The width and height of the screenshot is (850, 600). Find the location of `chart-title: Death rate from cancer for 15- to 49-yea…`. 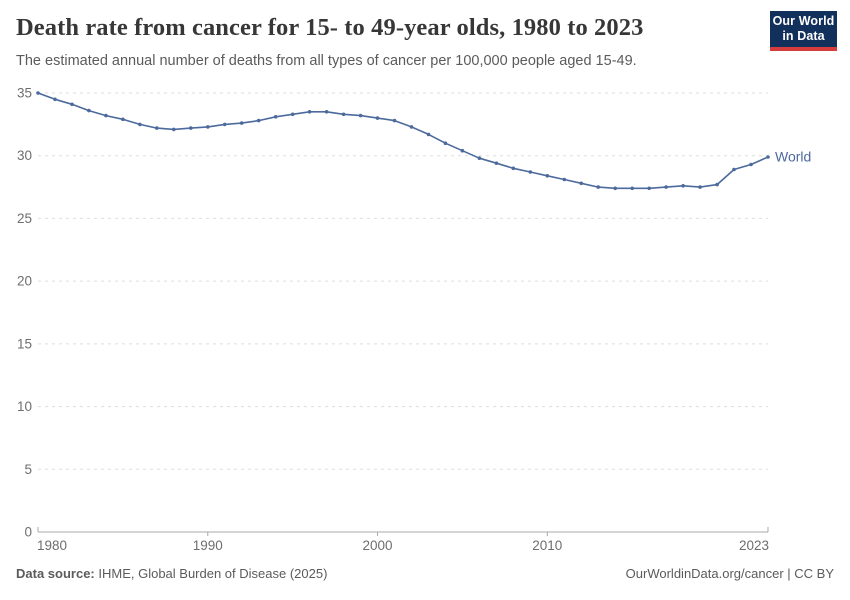

chart-title: Death rate from cancer for 15- to 49-yea… is located at coordinates (330, 27).